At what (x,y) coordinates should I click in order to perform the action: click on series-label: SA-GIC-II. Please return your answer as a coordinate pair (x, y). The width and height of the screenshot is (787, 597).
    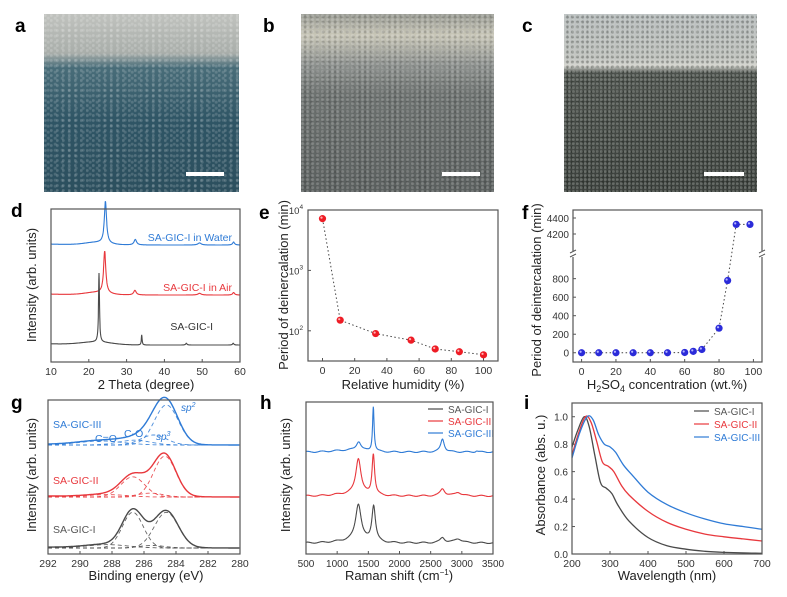
    Looking at the image, I should click on (76, 481).